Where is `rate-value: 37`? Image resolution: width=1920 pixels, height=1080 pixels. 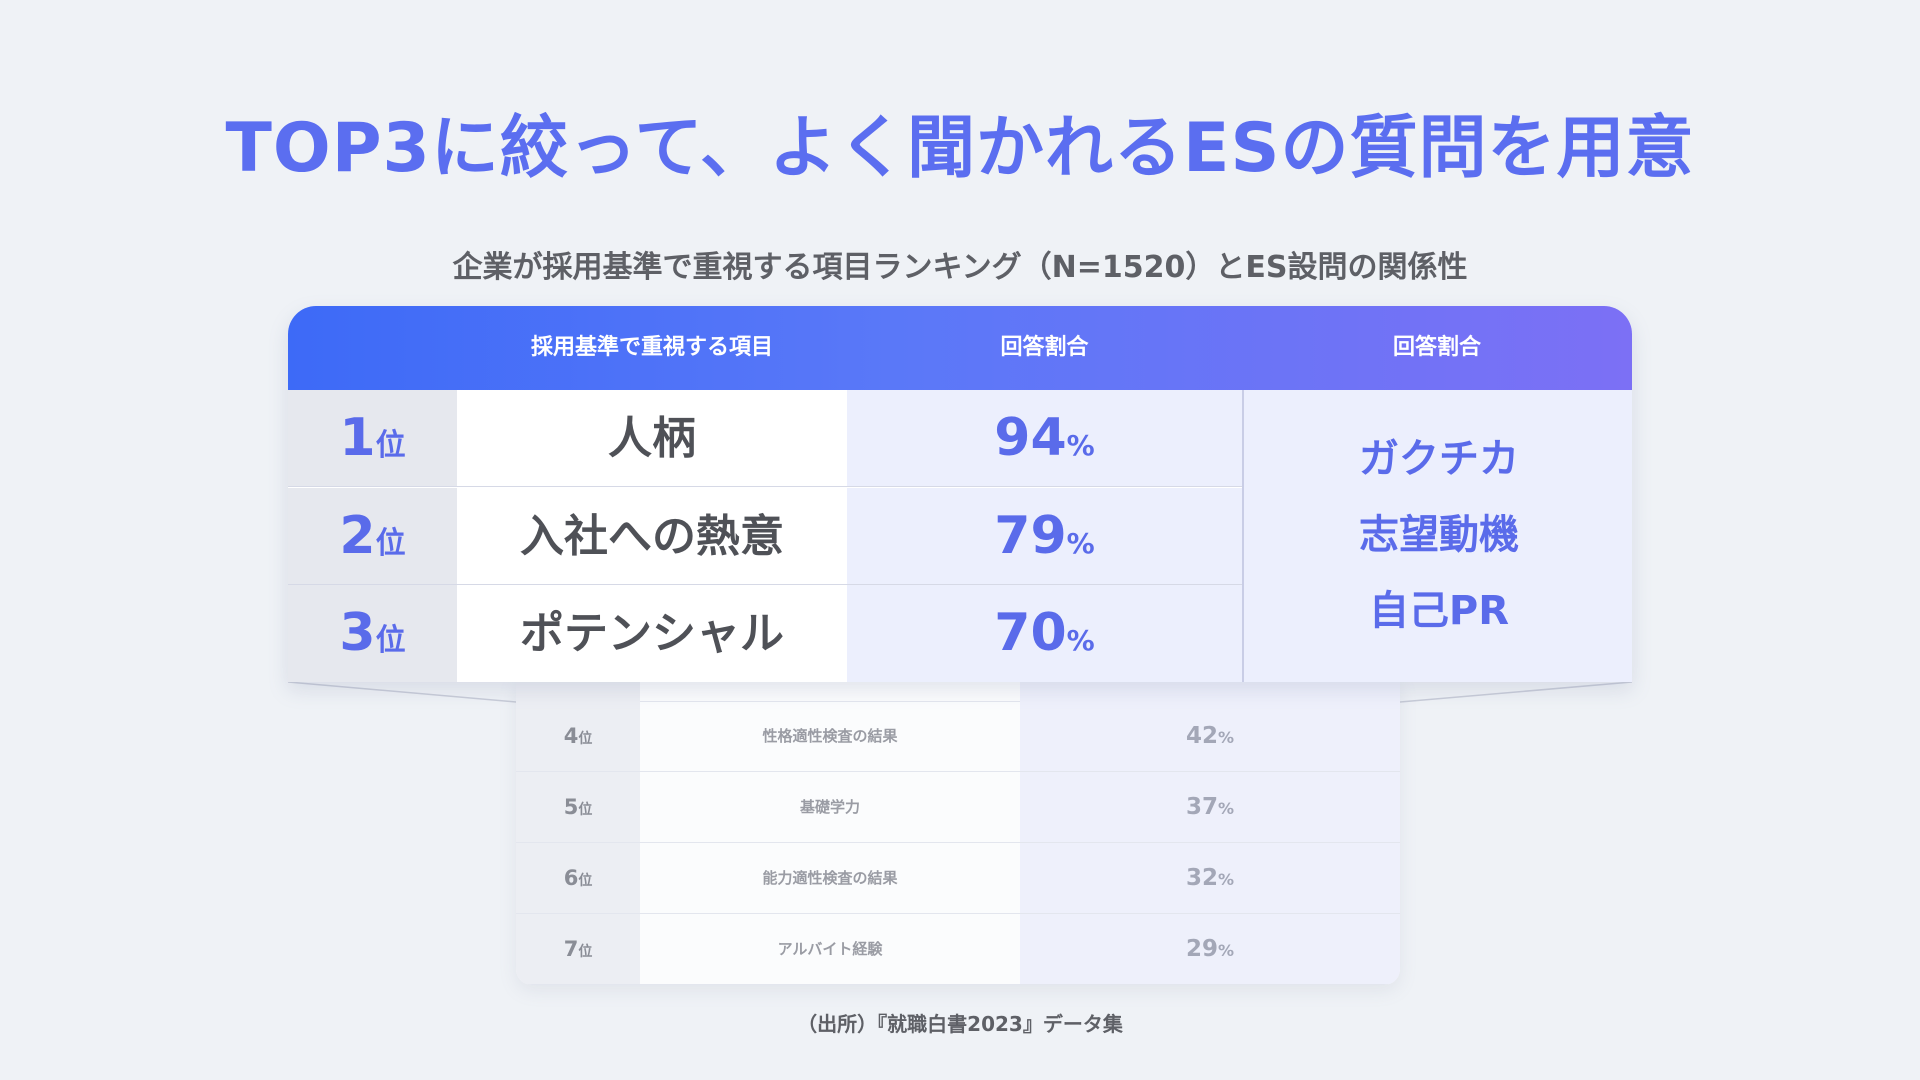 rate-value: 37 is located at coordinates (1201, 807).